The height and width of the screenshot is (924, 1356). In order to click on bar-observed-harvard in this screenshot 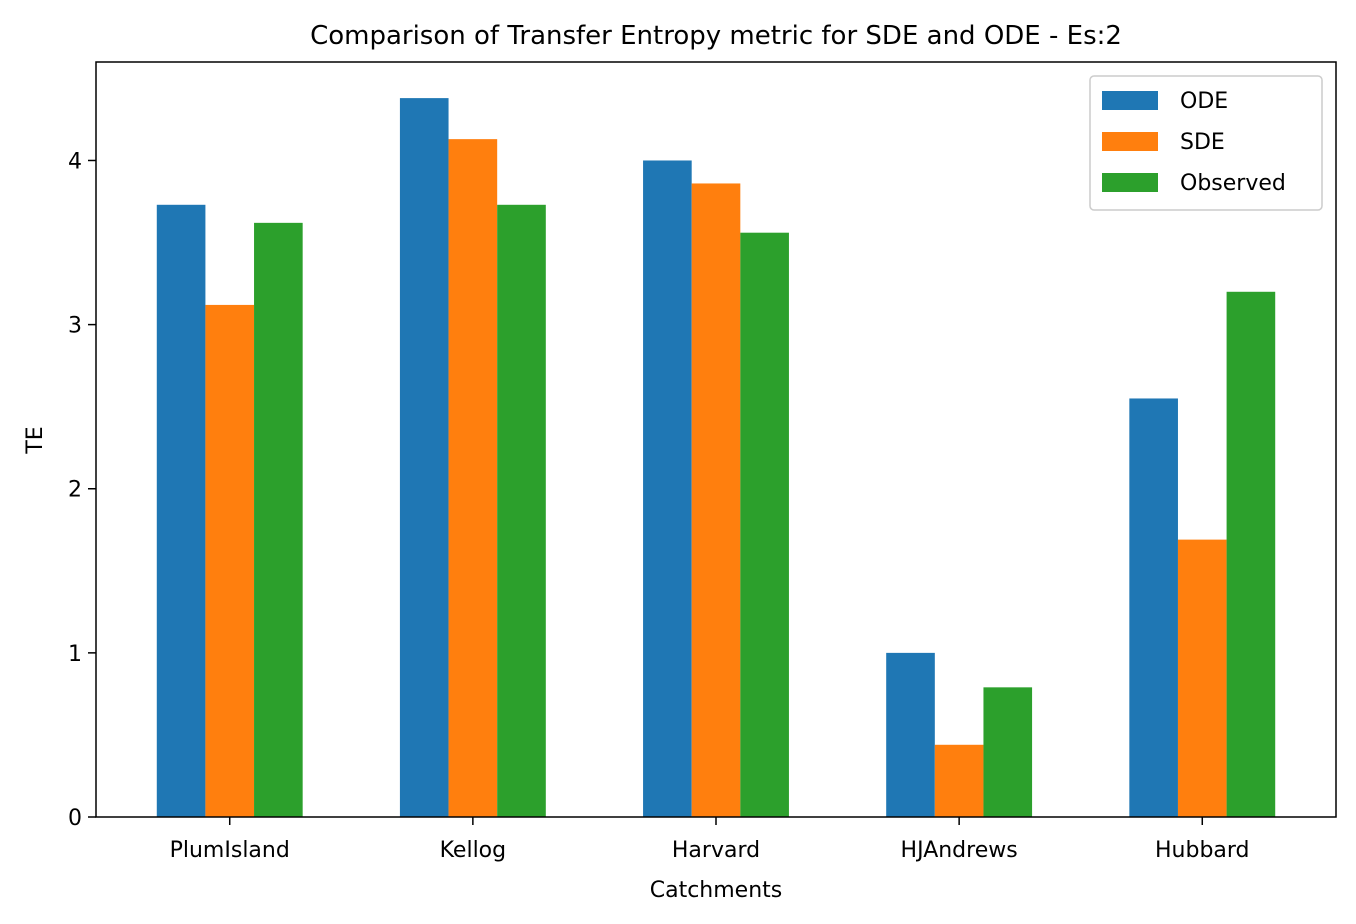, I will do `click(764, 524)`.